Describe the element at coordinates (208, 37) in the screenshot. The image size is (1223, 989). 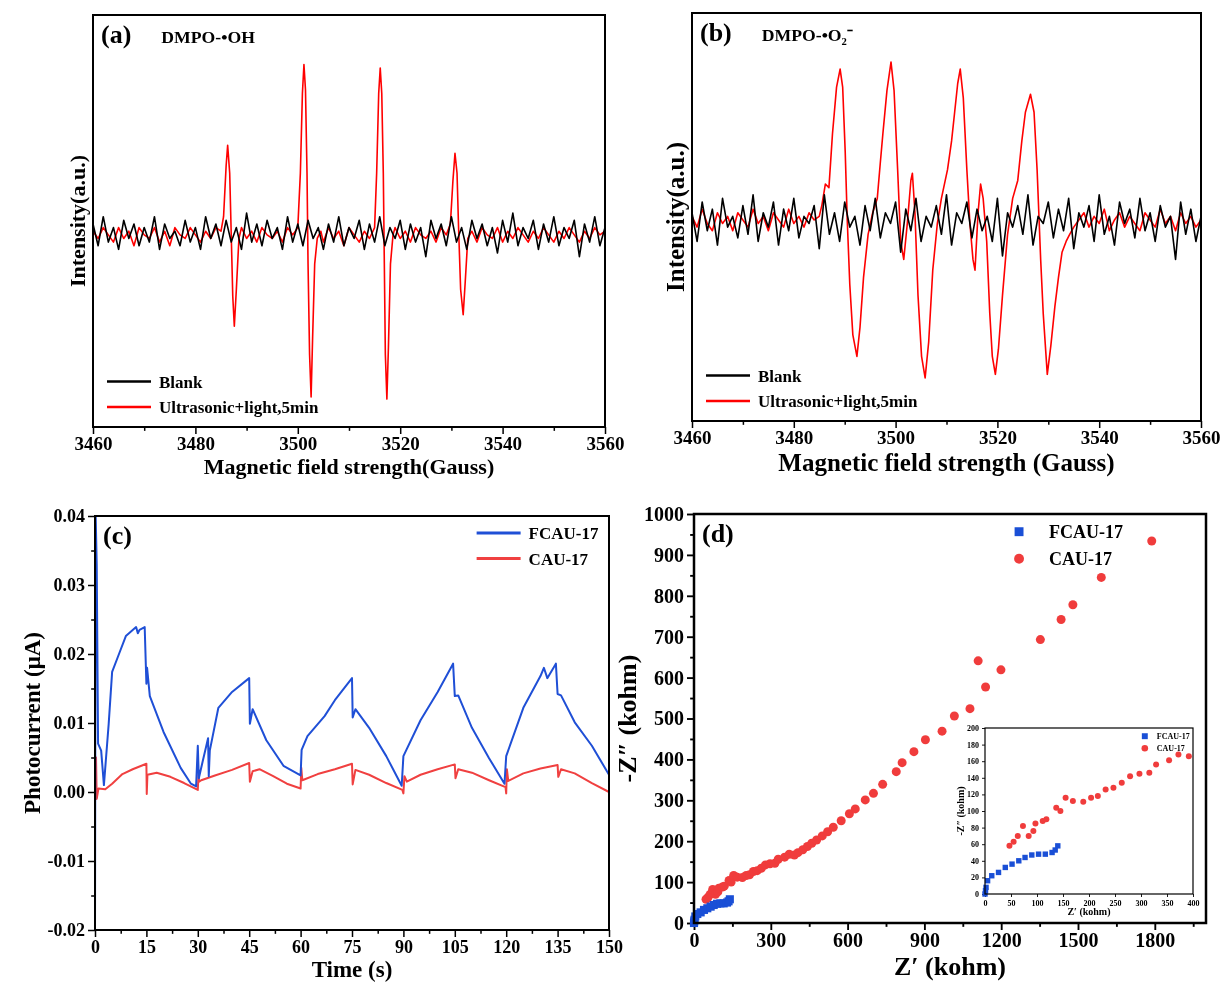
I see `text: DMPO-•OH` at that location.